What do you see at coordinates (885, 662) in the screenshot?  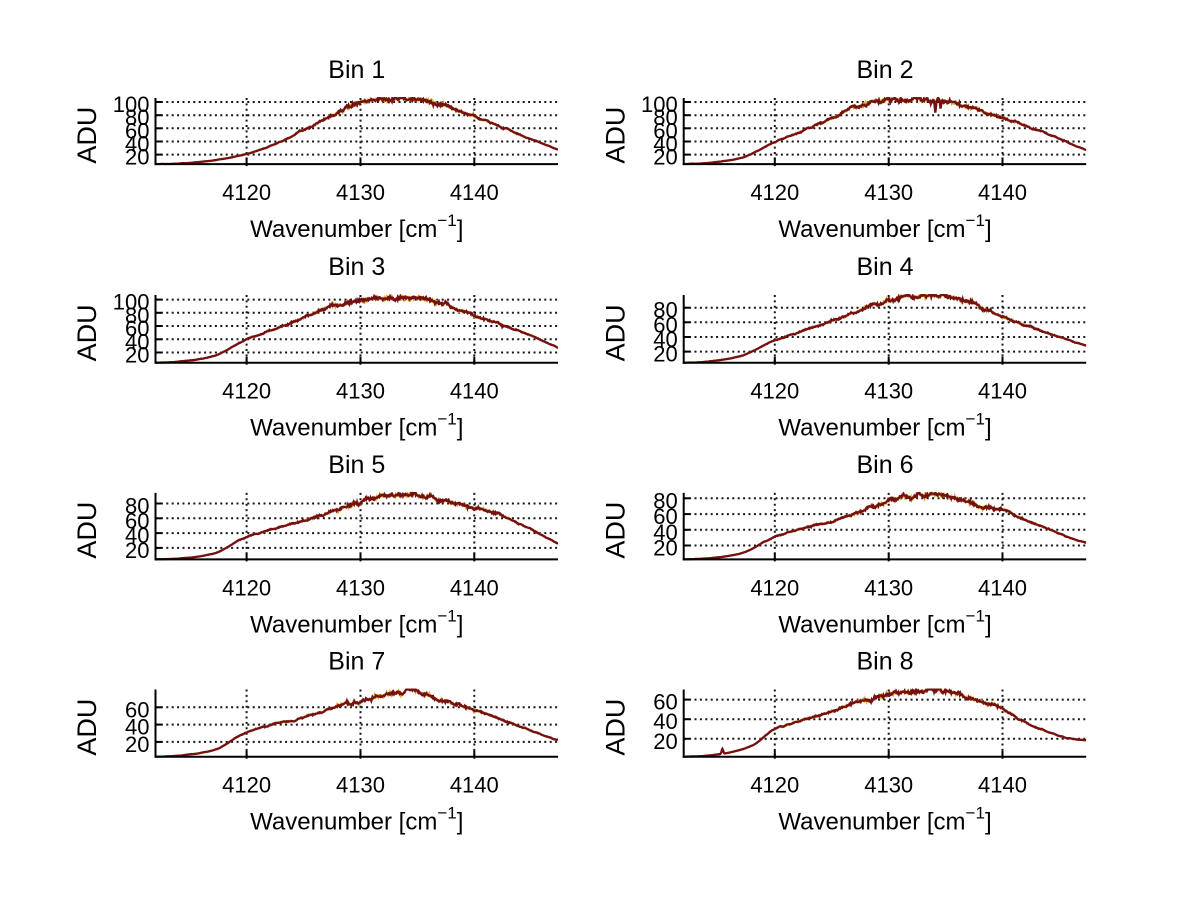 I see `svg-text: Bin 8` at bounding box center [885, 662].